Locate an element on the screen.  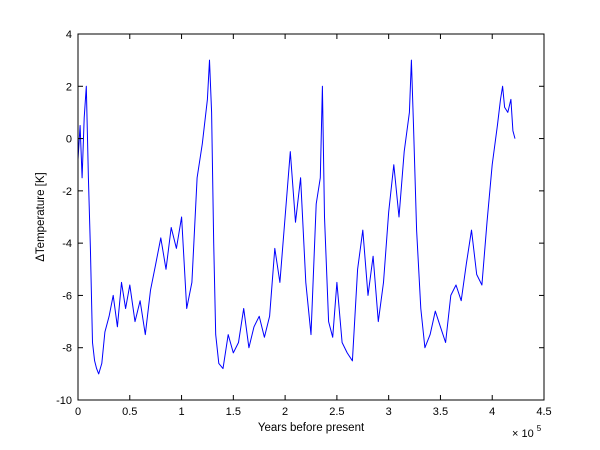
x-axis-label: Years before present is located at coordinates (311, 428).